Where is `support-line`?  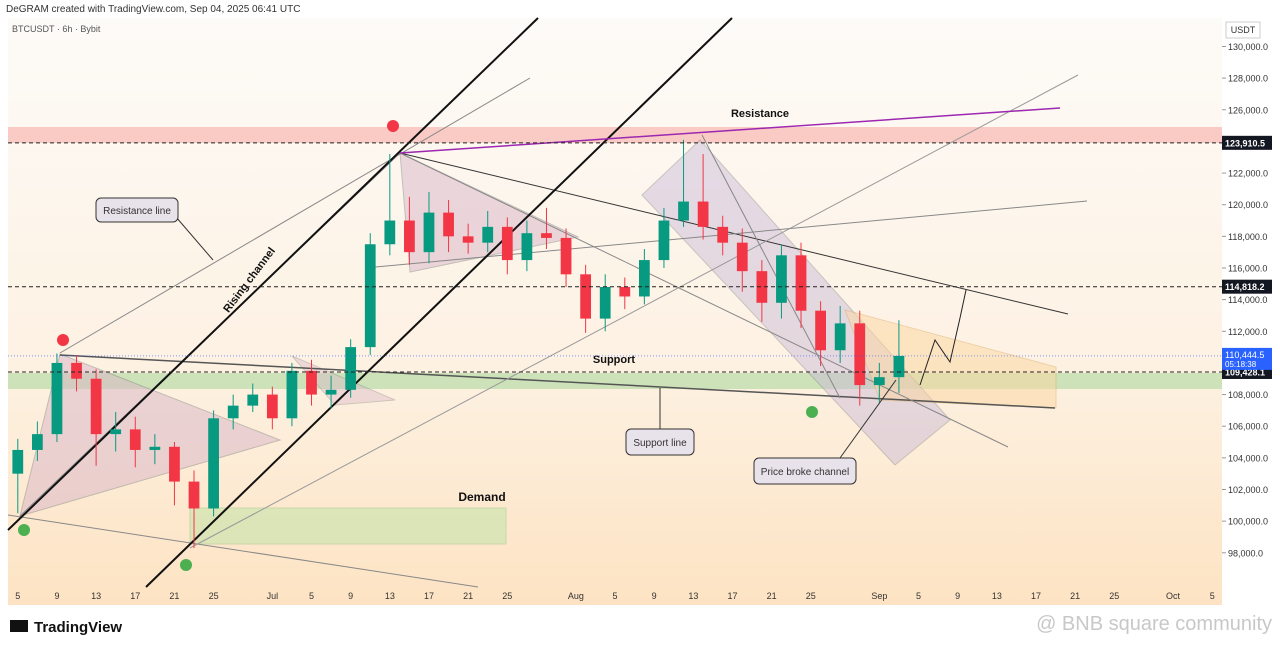 support-line is located at coordinates (557, 381).